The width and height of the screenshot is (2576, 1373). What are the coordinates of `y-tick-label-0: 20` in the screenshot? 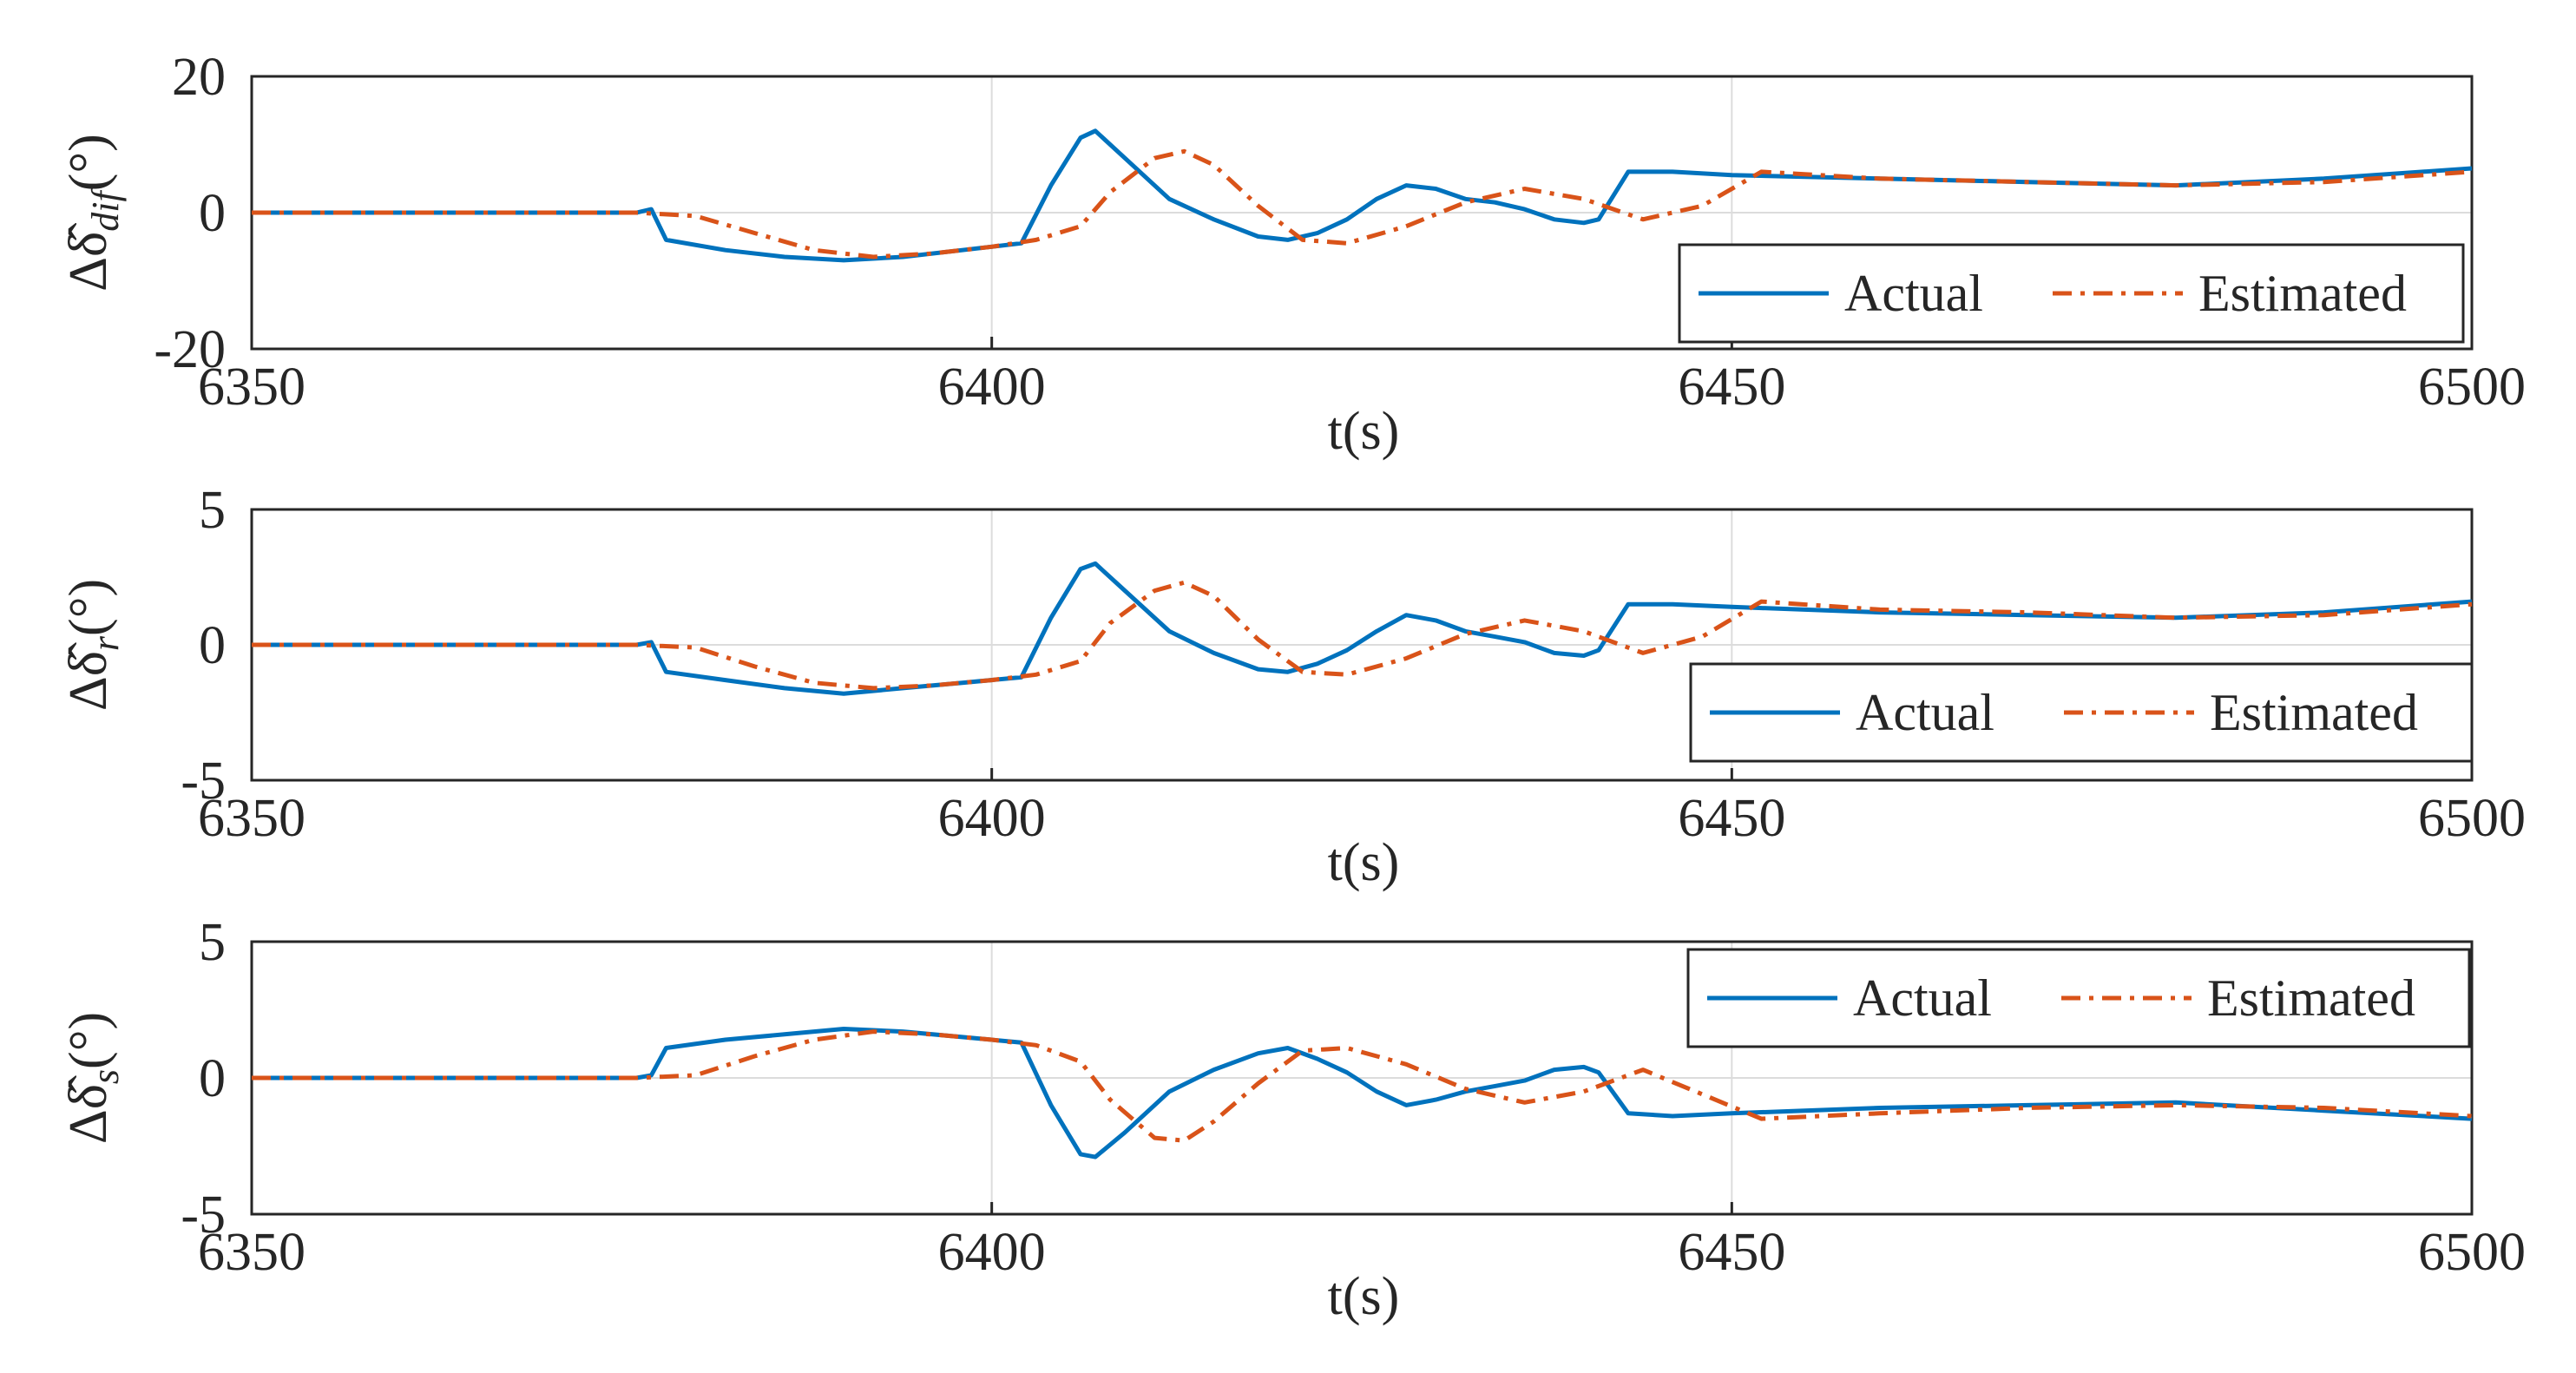 It's located at (199, 77).